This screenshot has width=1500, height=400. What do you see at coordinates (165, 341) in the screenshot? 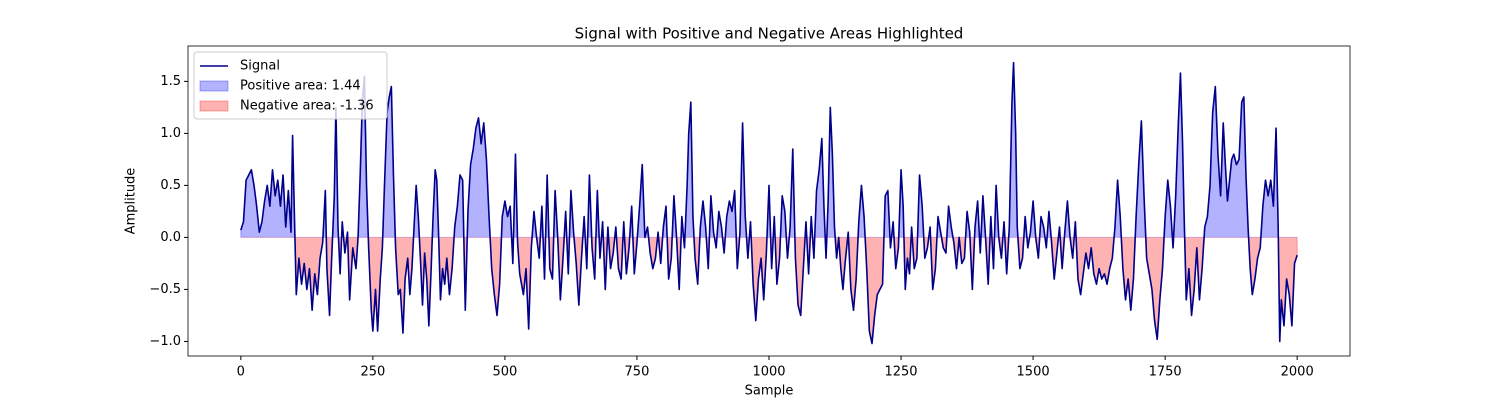
I see `y-tick-label: −1.0` at bounding box center [165, 341].